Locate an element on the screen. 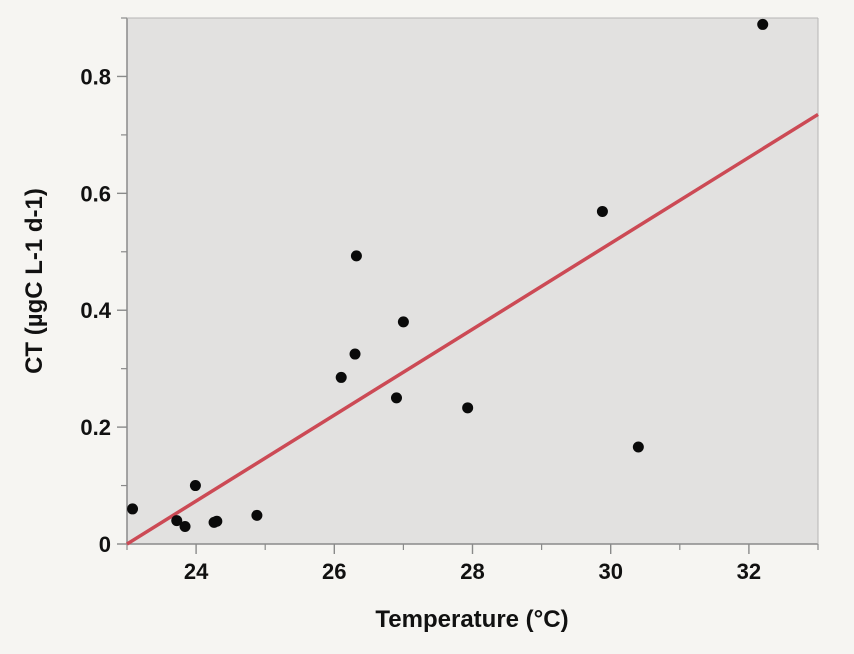 This screenshot has width=854, height=654. x-tick-label: 28 is located at coordinates (472, 571).